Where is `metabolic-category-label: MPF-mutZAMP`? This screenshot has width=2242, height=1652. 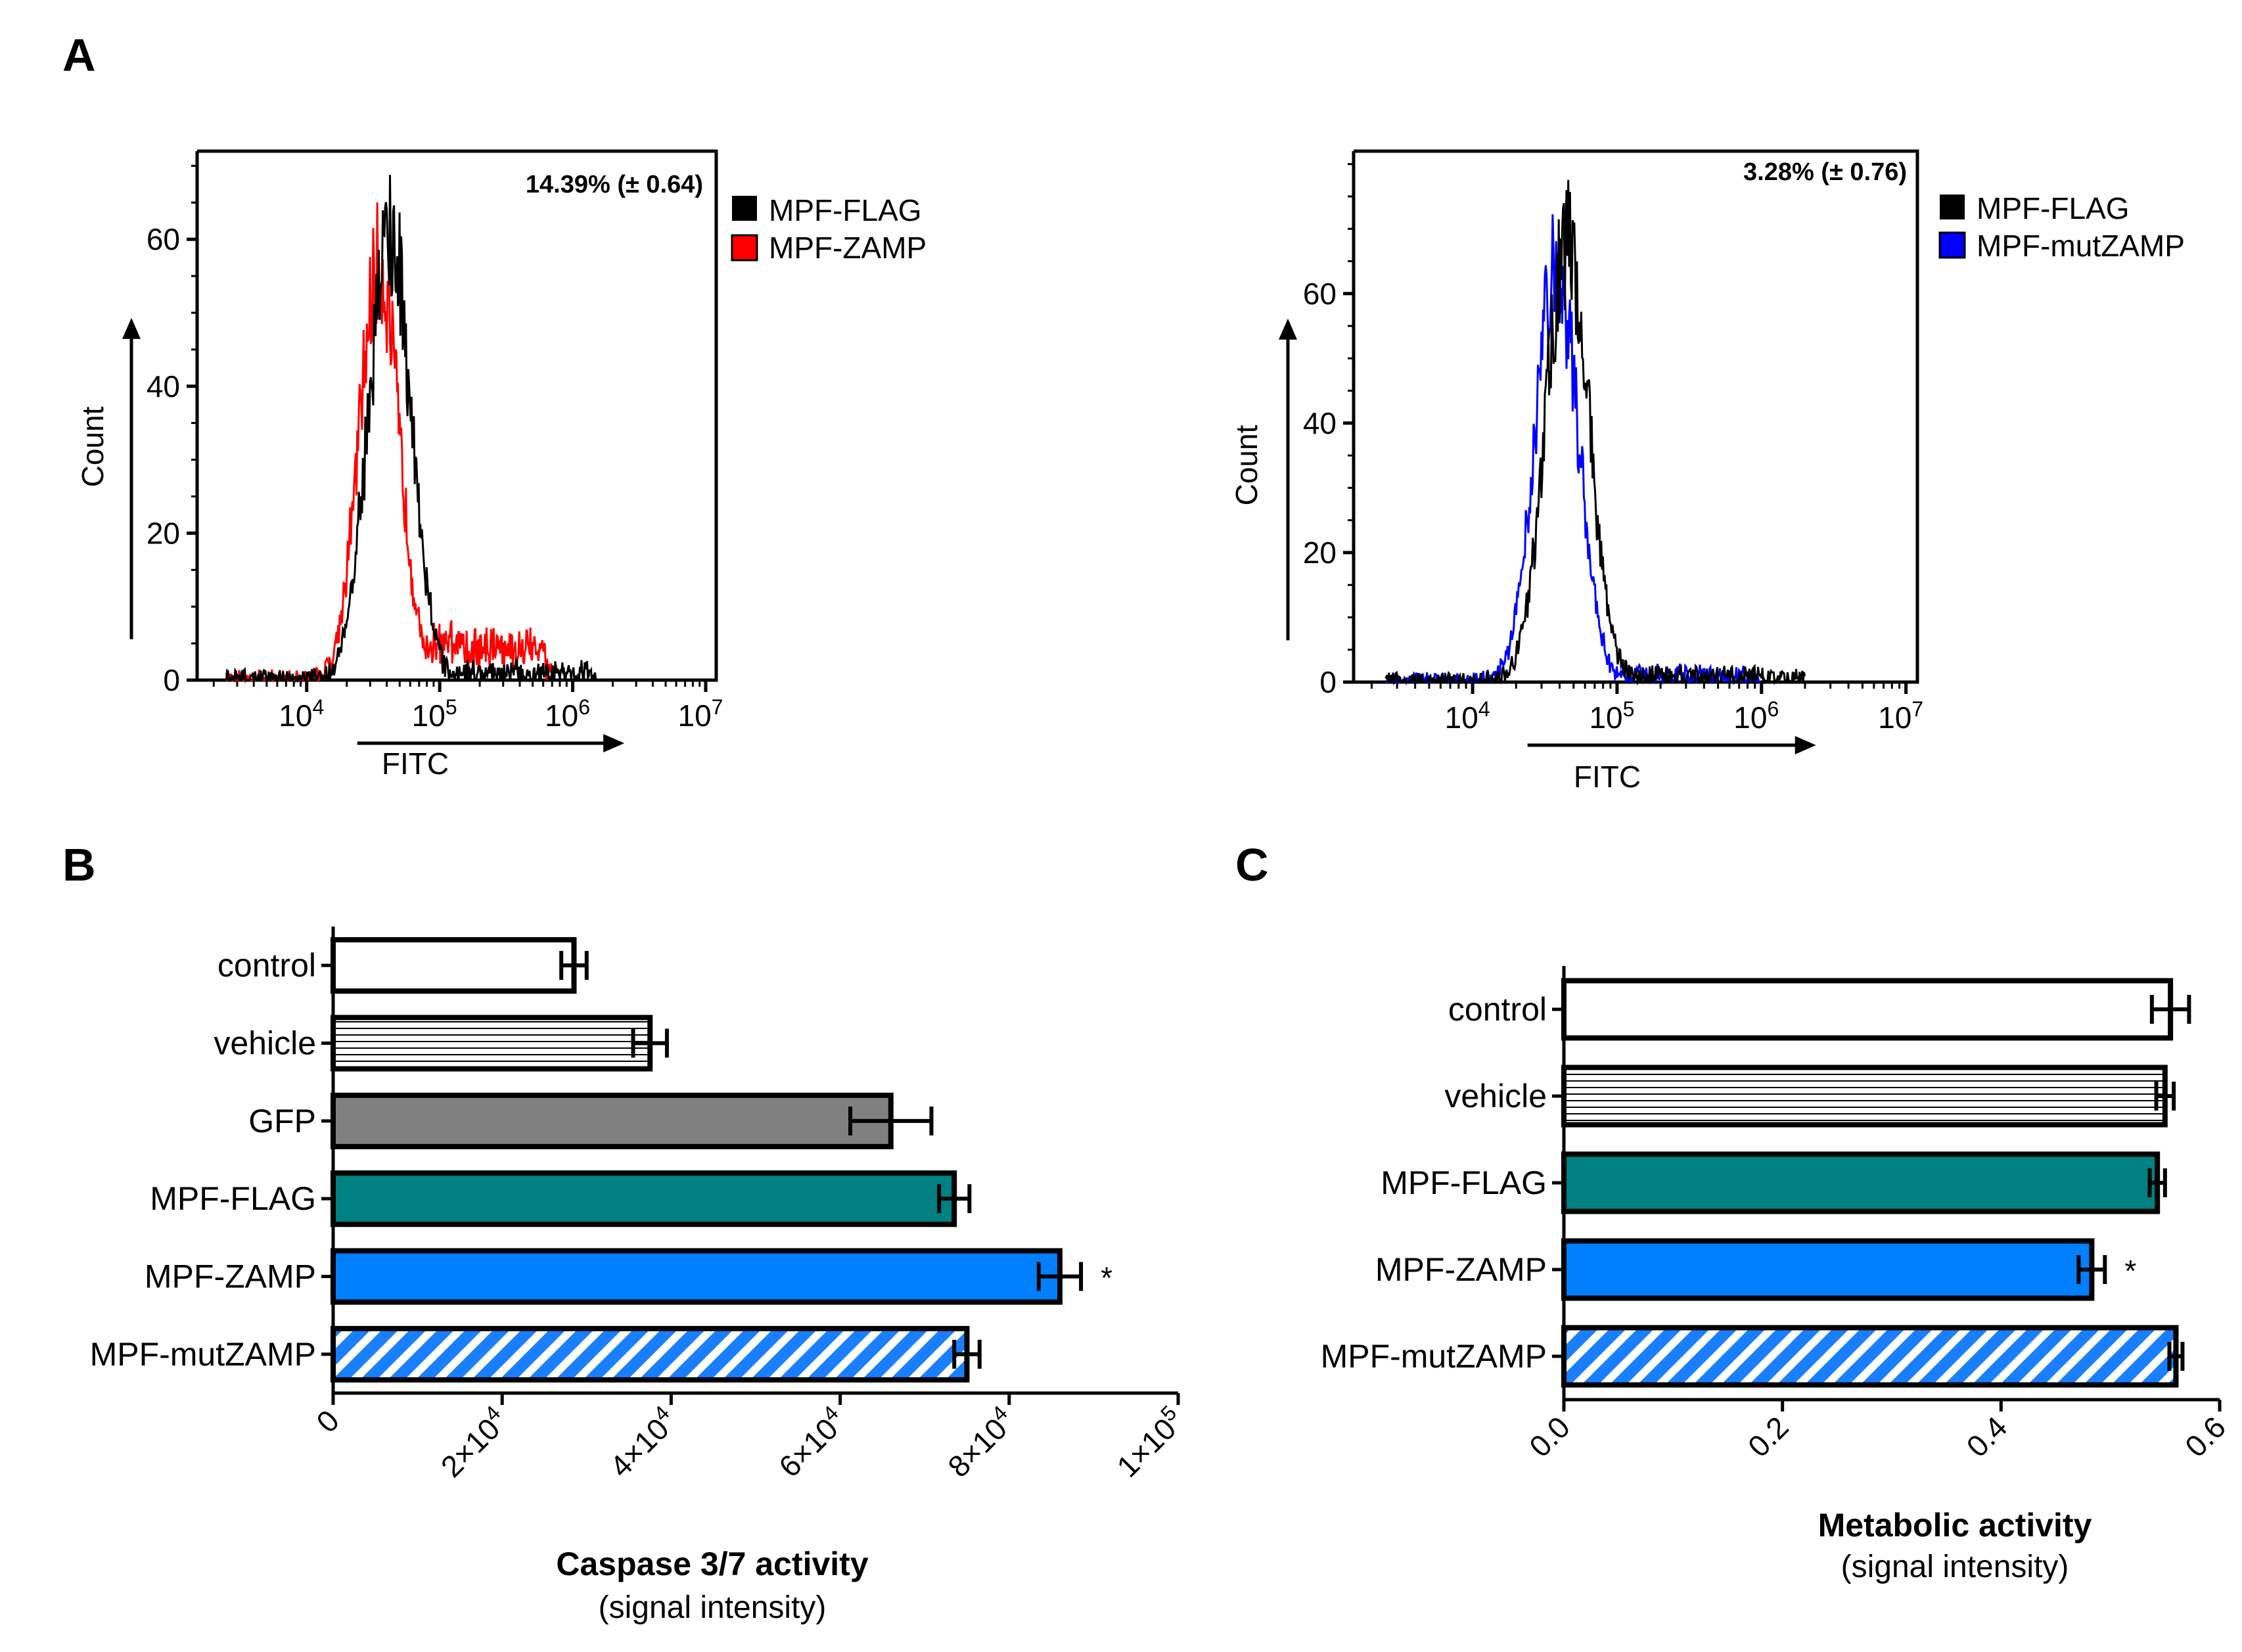 metabolic-category-label: MPF-mutZAMP is located at coordinates (1434, 1356).